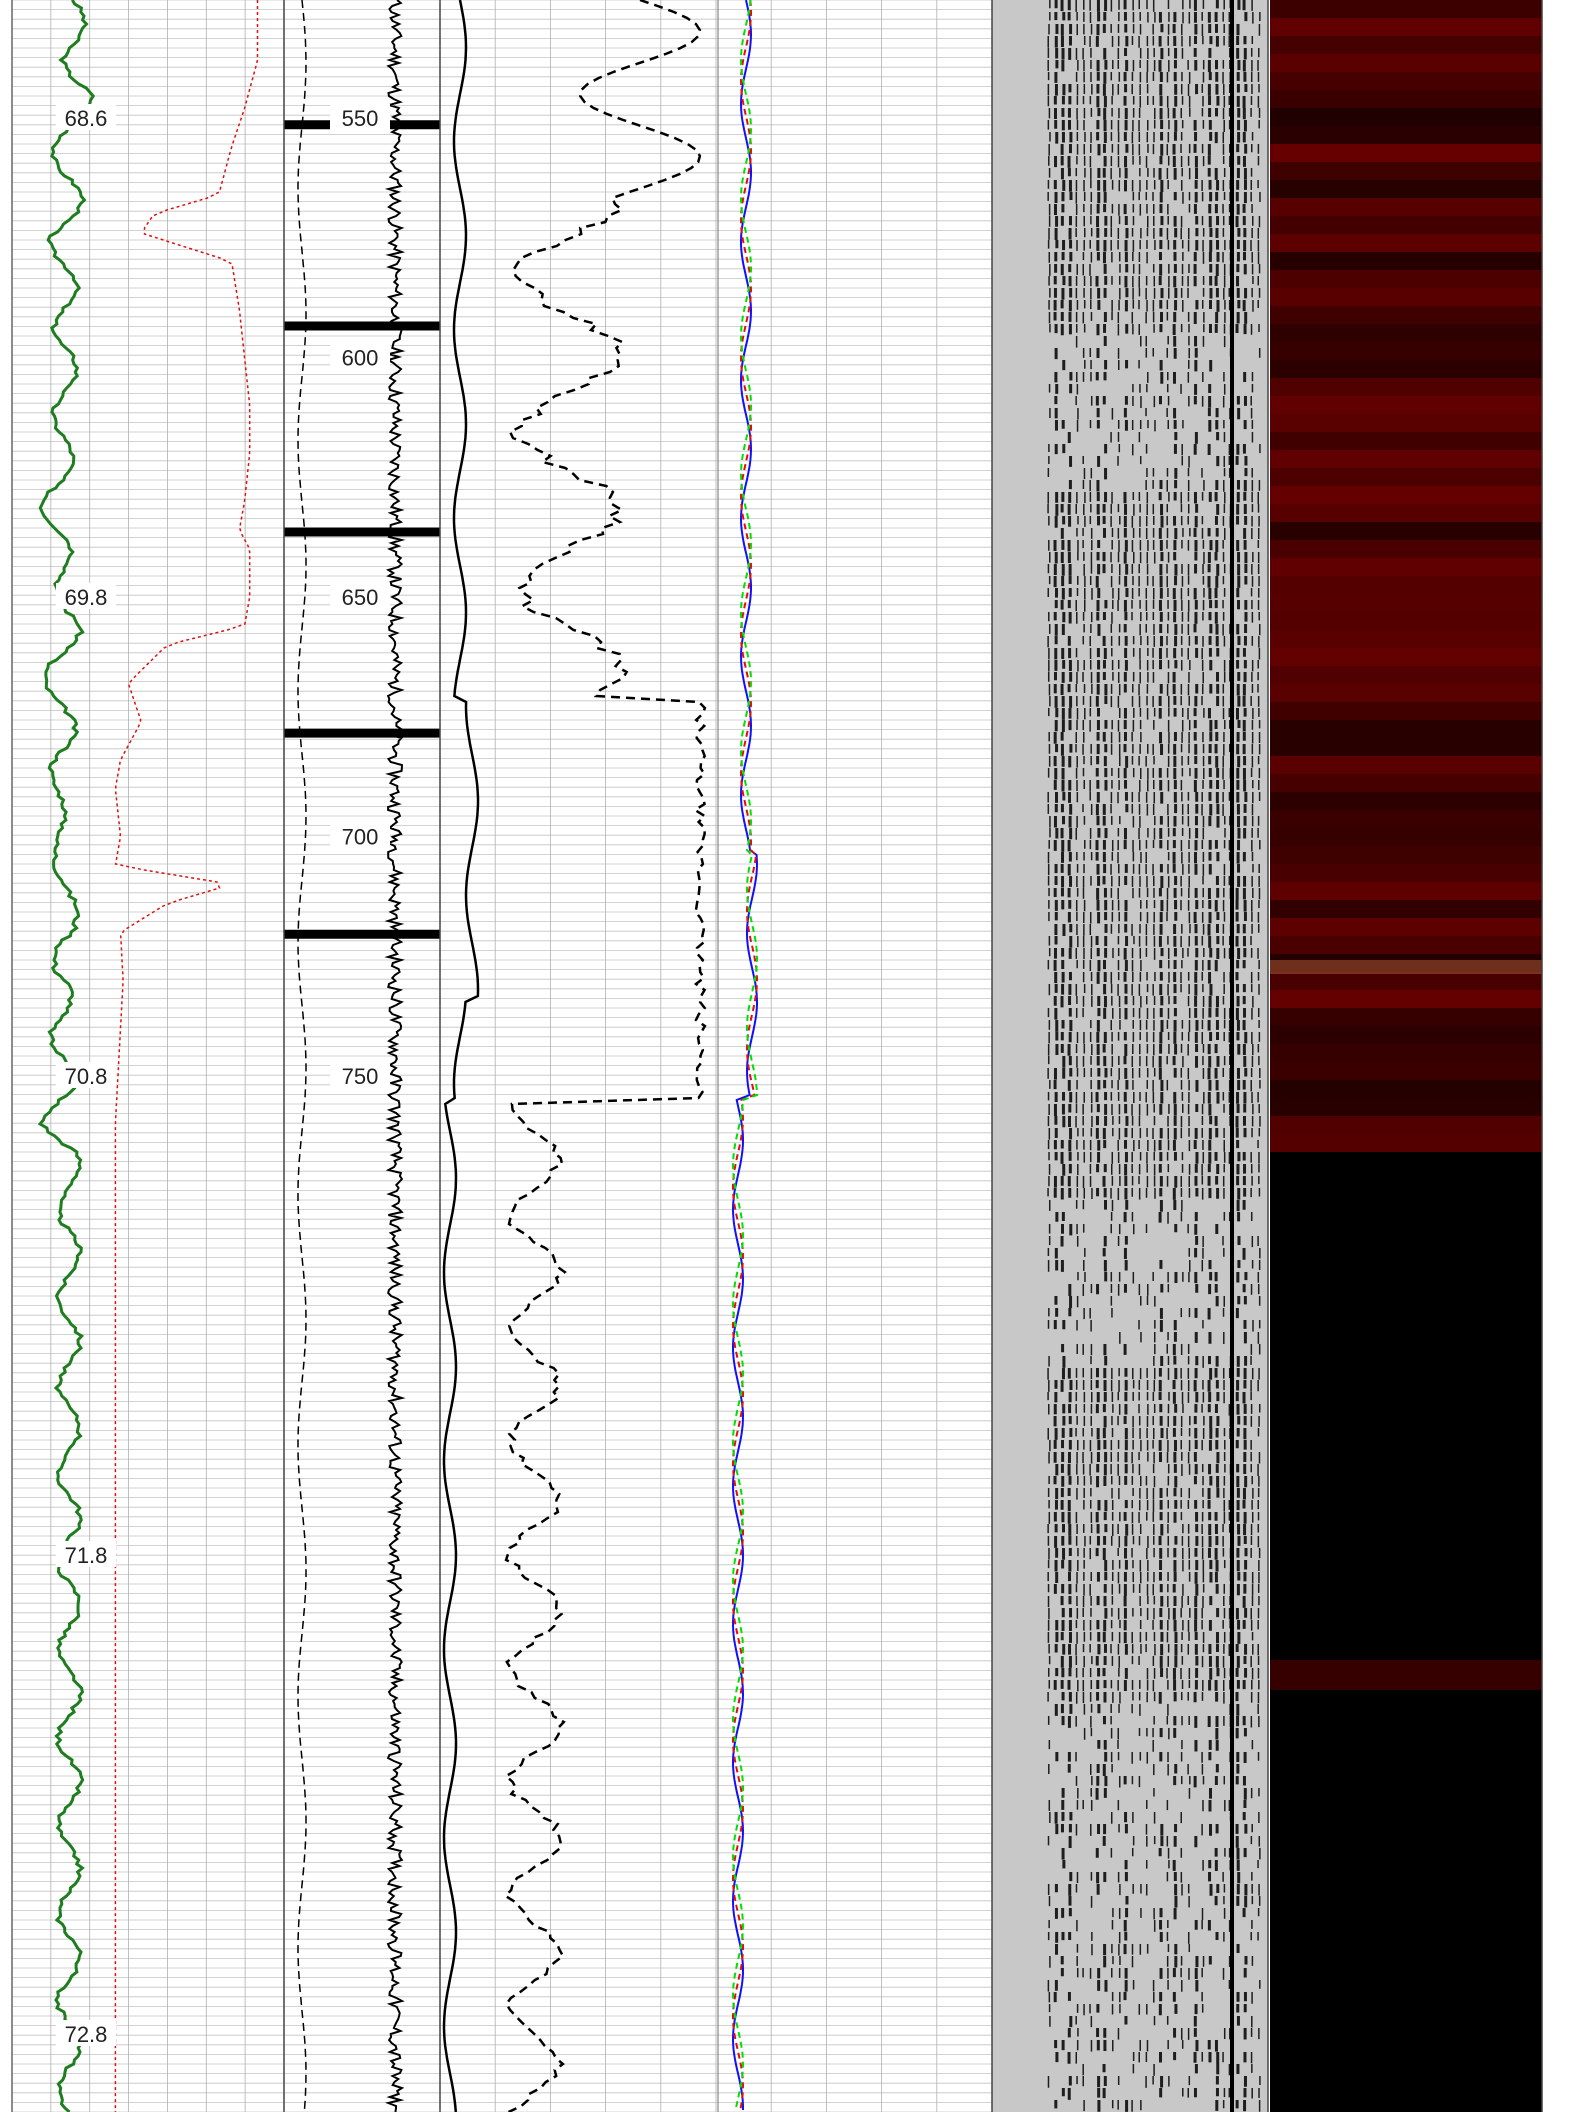 This screenshot has height=2112, width=1588. I want to click on depth-label: 550, so click(360, 118).